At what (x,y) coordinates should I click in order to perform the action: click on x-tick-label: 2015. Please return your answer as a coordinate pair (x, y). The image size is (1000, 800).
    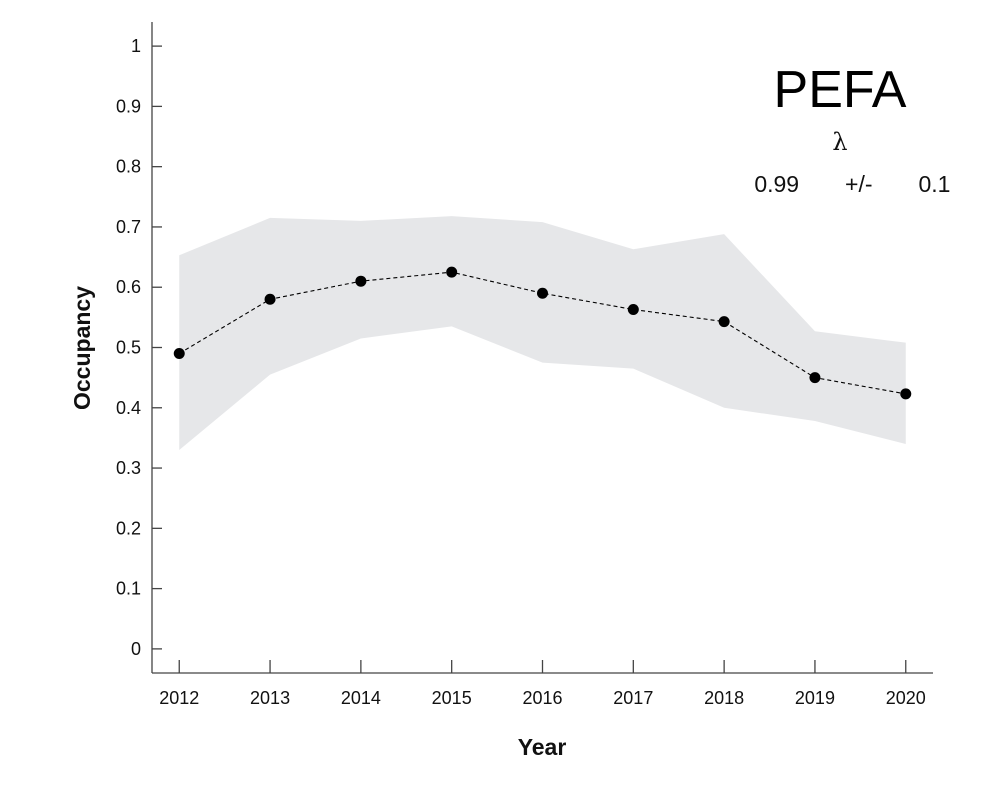
    Looking at the image, I should click on (452, 698).